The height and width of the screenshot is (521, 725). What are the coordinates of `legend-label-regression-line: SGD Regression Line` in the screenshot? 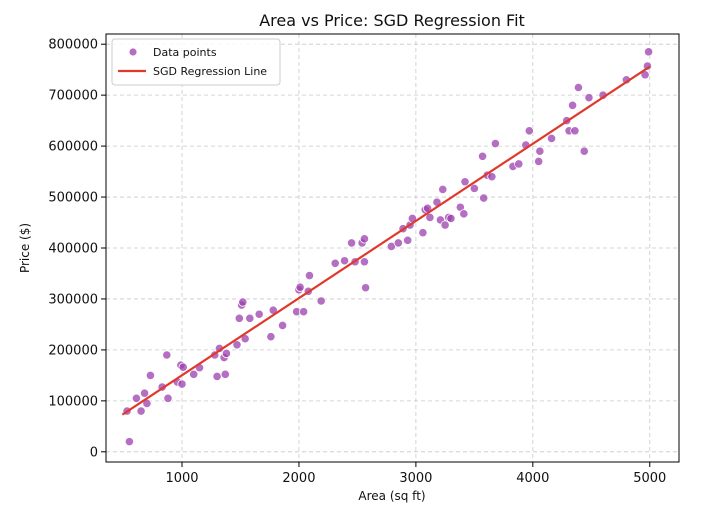 It's located at (210, 71).